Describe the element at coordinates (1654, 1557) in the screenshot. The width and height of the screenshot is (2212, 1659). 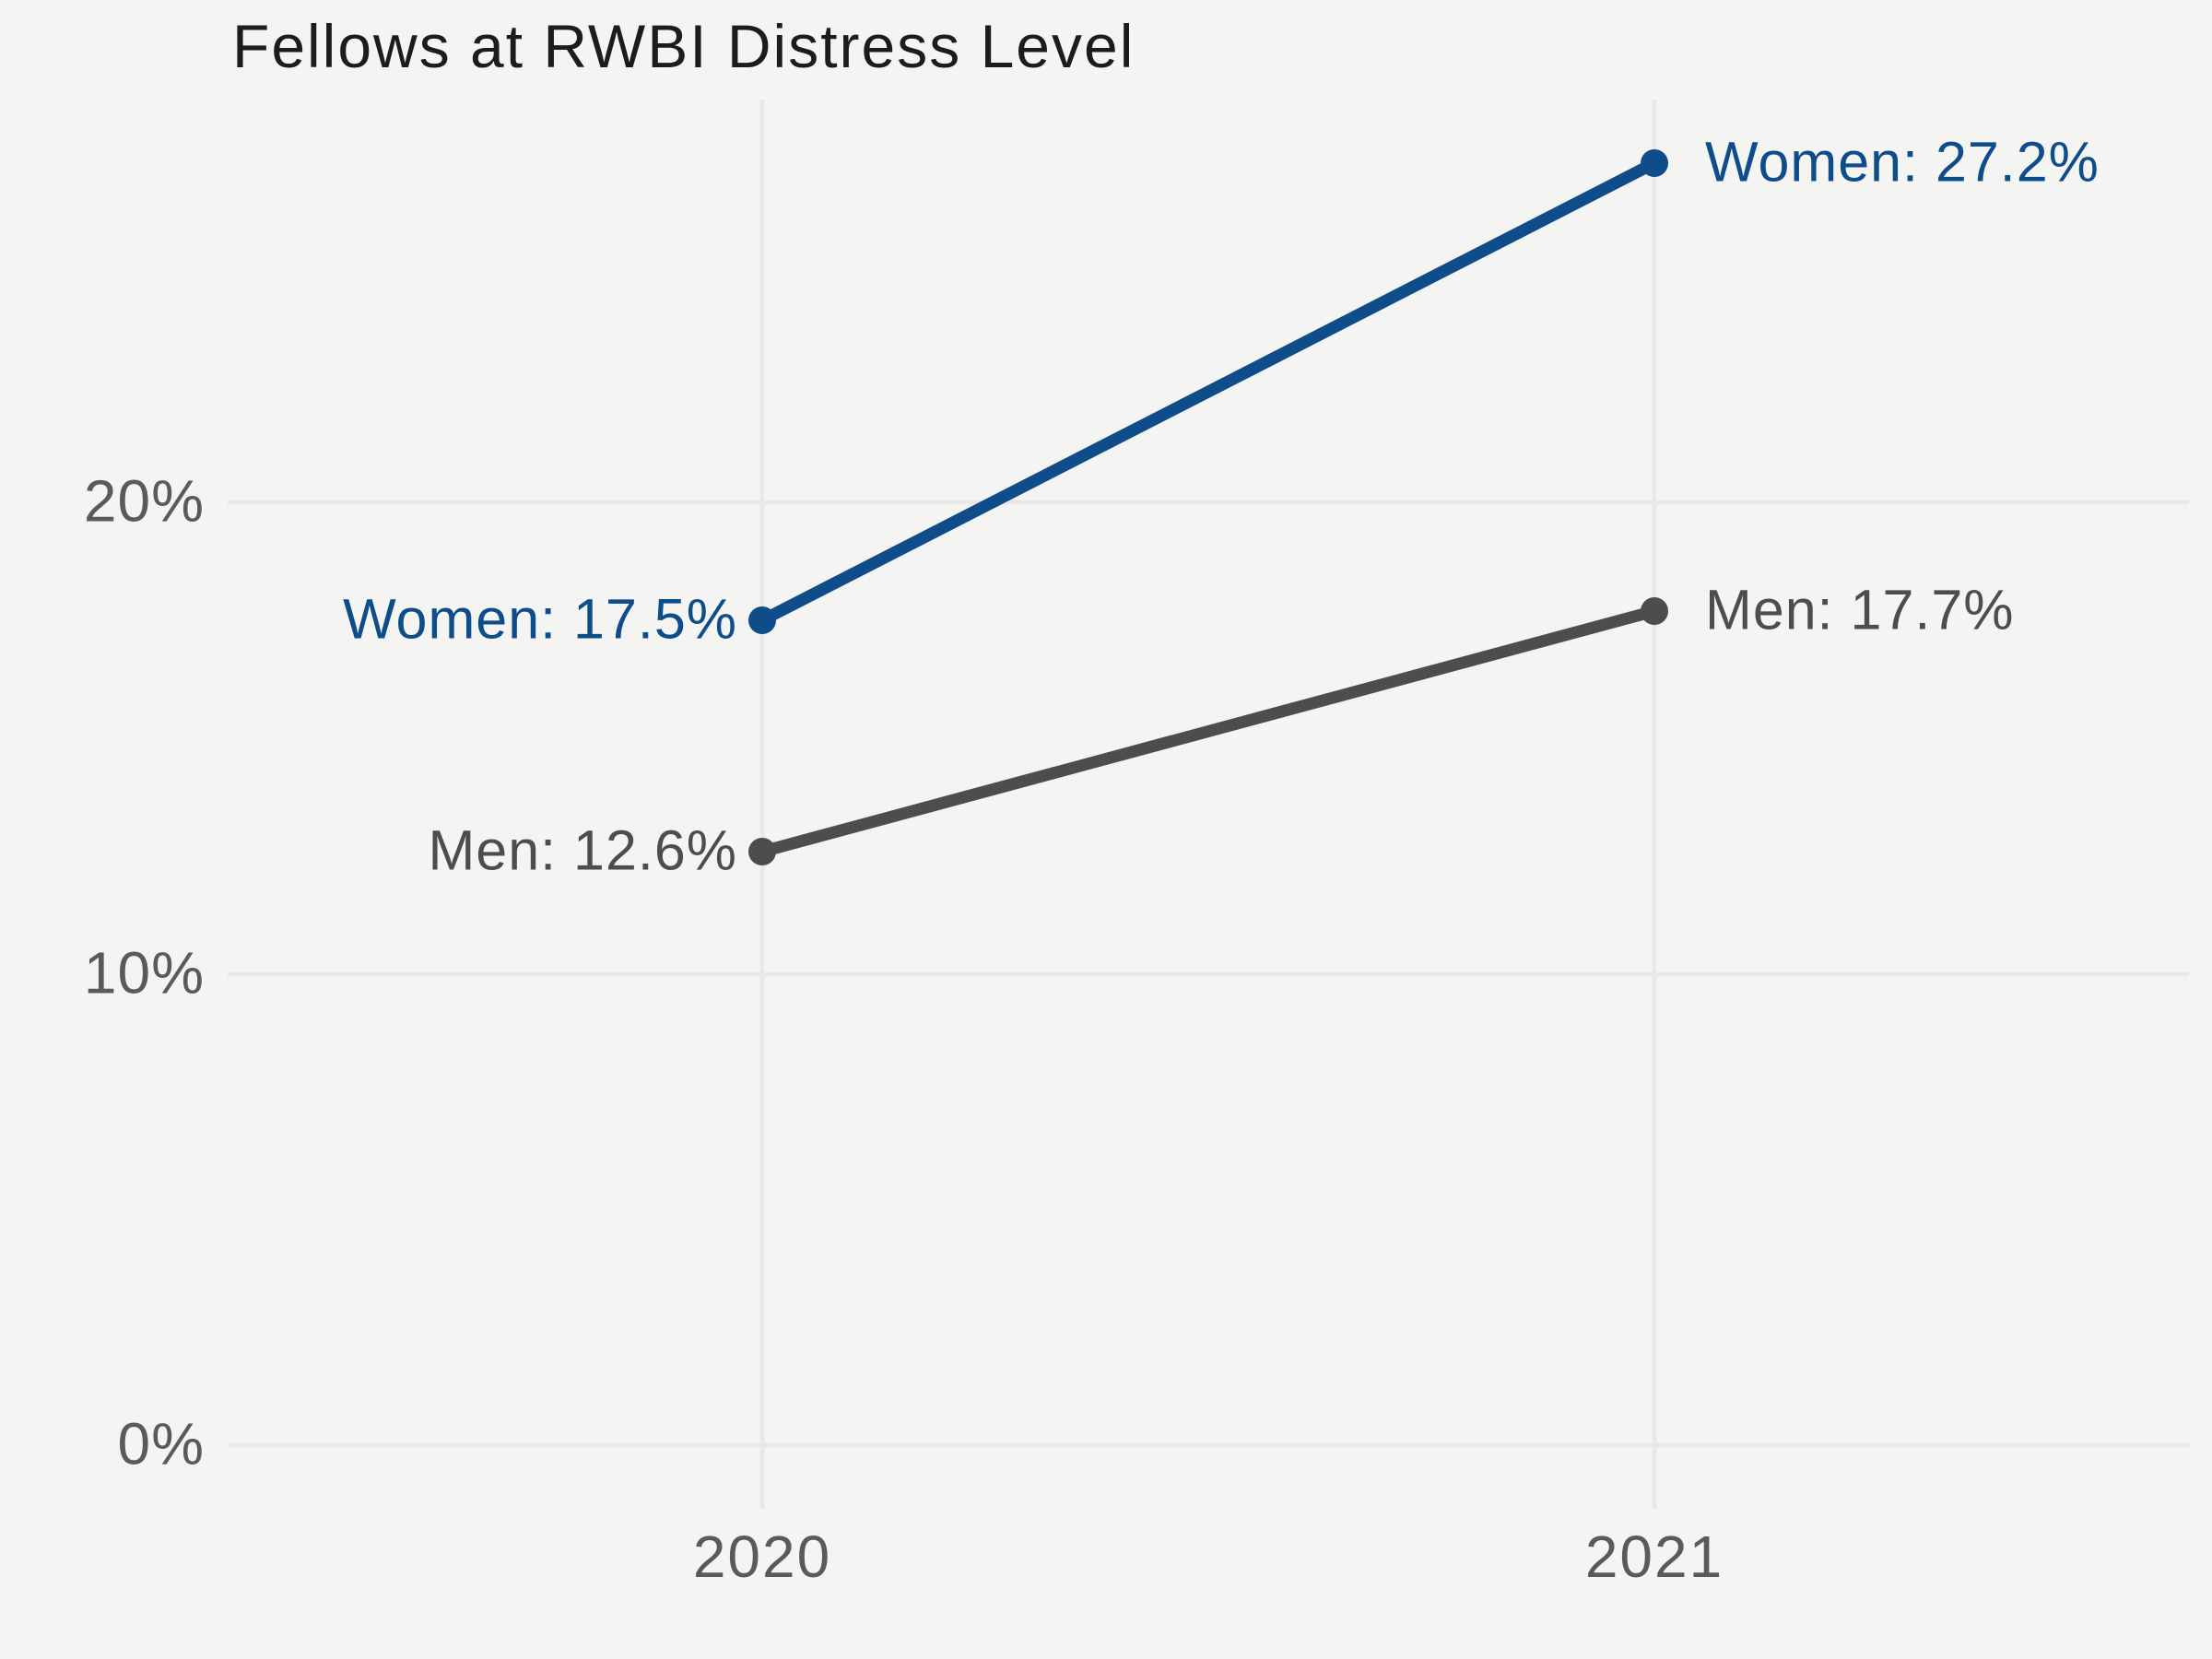
I see `xtick-2021: 2021` at that location.